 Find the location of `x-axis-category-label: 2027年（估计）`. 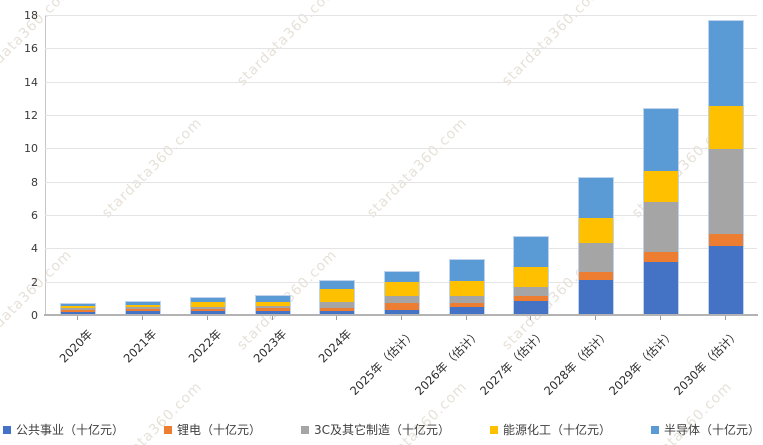

x-axis-category-label: 2027年（估计） is located at coordinates (512, 362).